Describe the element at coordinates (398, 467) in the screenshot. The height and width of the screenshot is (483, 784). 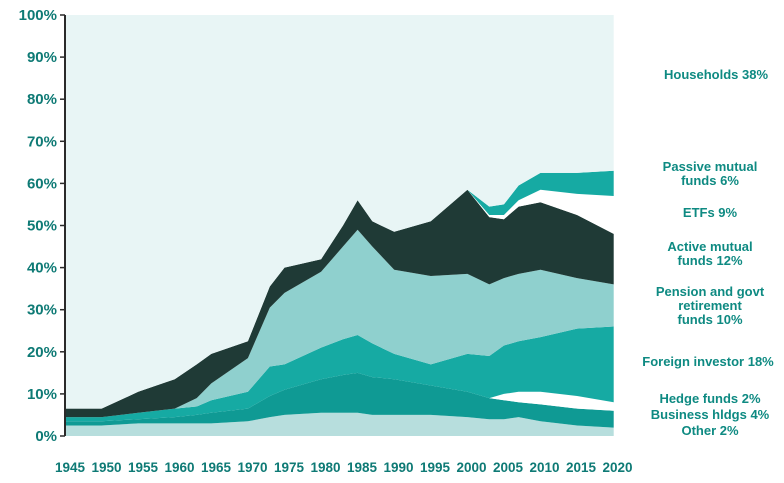
I see `x-tick-label: 1990` at that location.